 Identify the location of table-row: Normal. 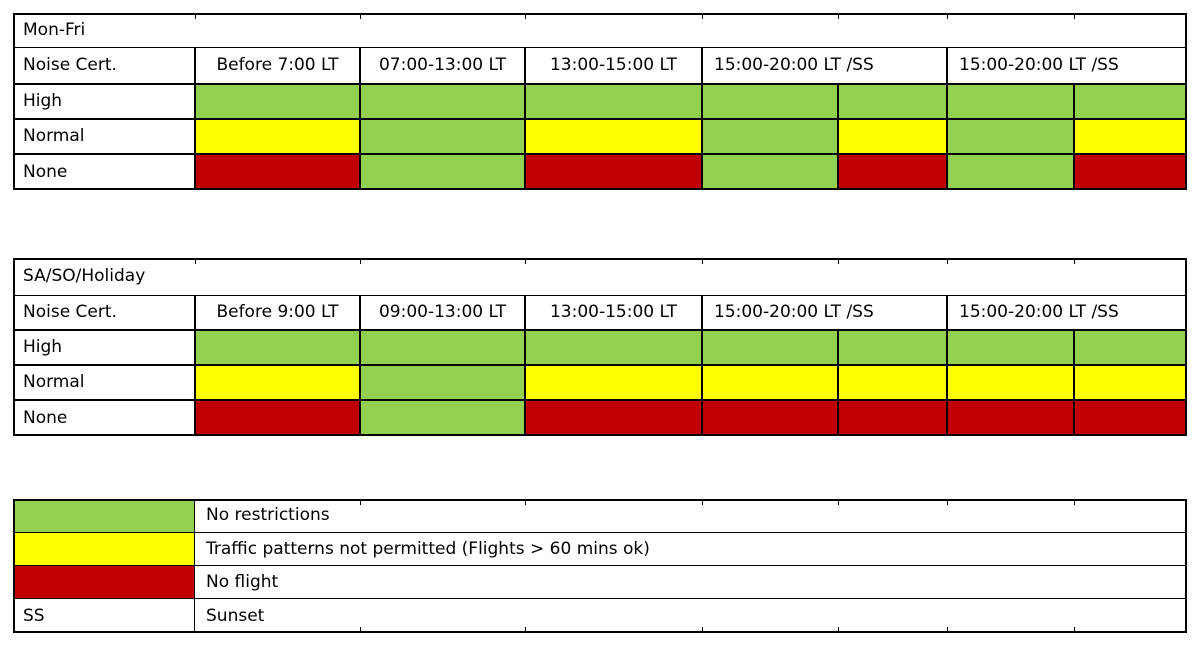
(600, 382).